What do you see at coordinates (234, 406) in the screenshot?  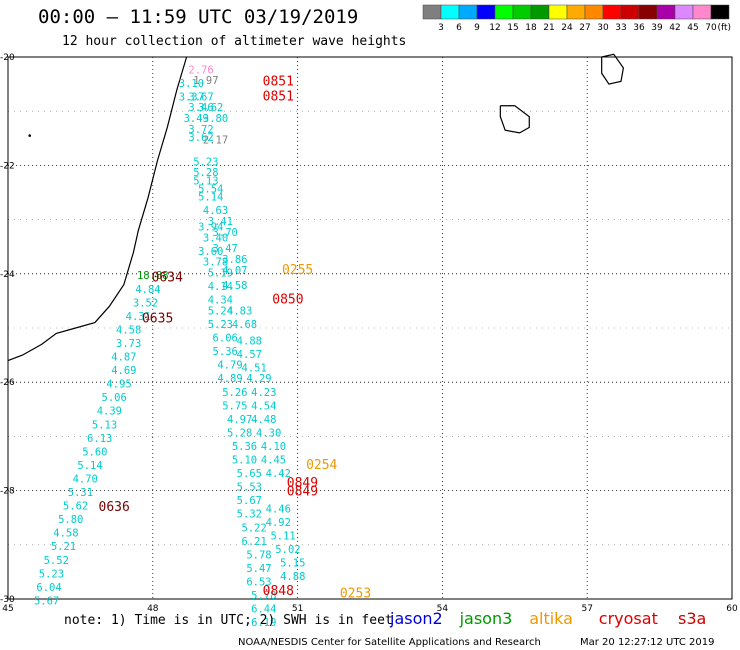 I see `swh-value: 5.75` at bounding box center [234, 406].